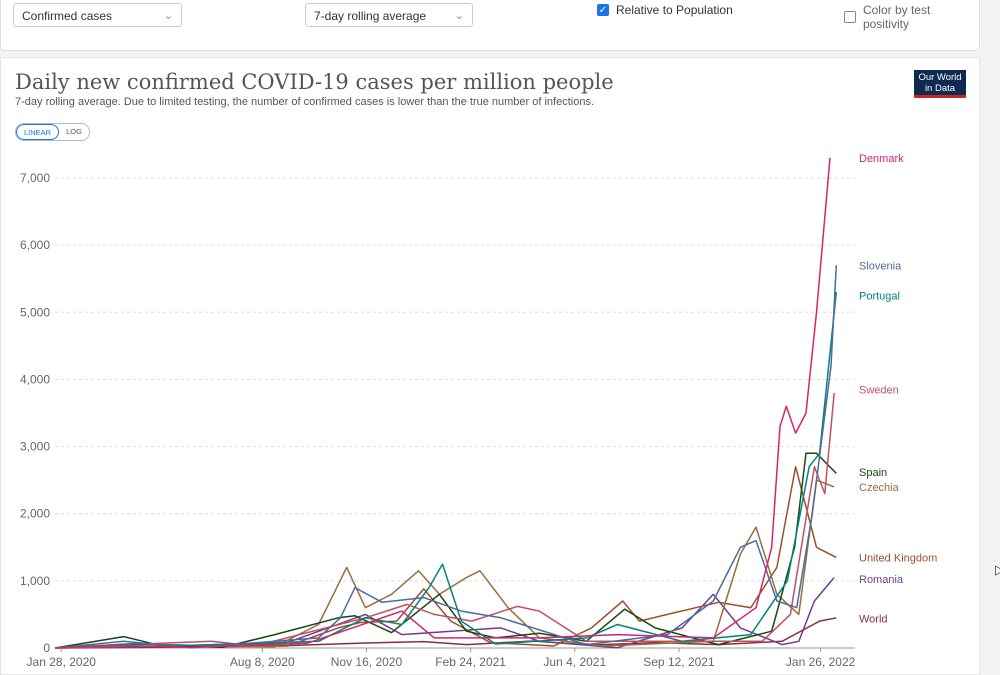  Describe the element at coordinates (35, 447) in the screenshot. I see `y-tick-label: 3,000` at that location.